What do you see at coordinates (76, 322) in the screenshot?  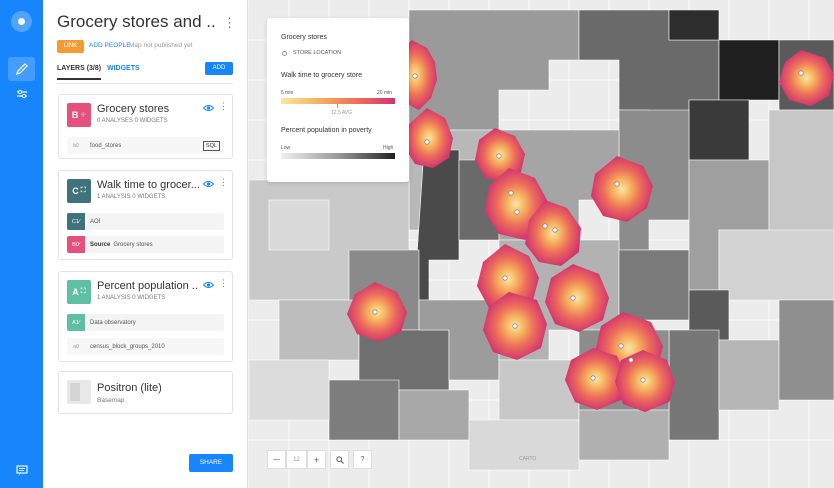 I see `analysis-tag: A1 ⁄` at bounding box center [76, 322].